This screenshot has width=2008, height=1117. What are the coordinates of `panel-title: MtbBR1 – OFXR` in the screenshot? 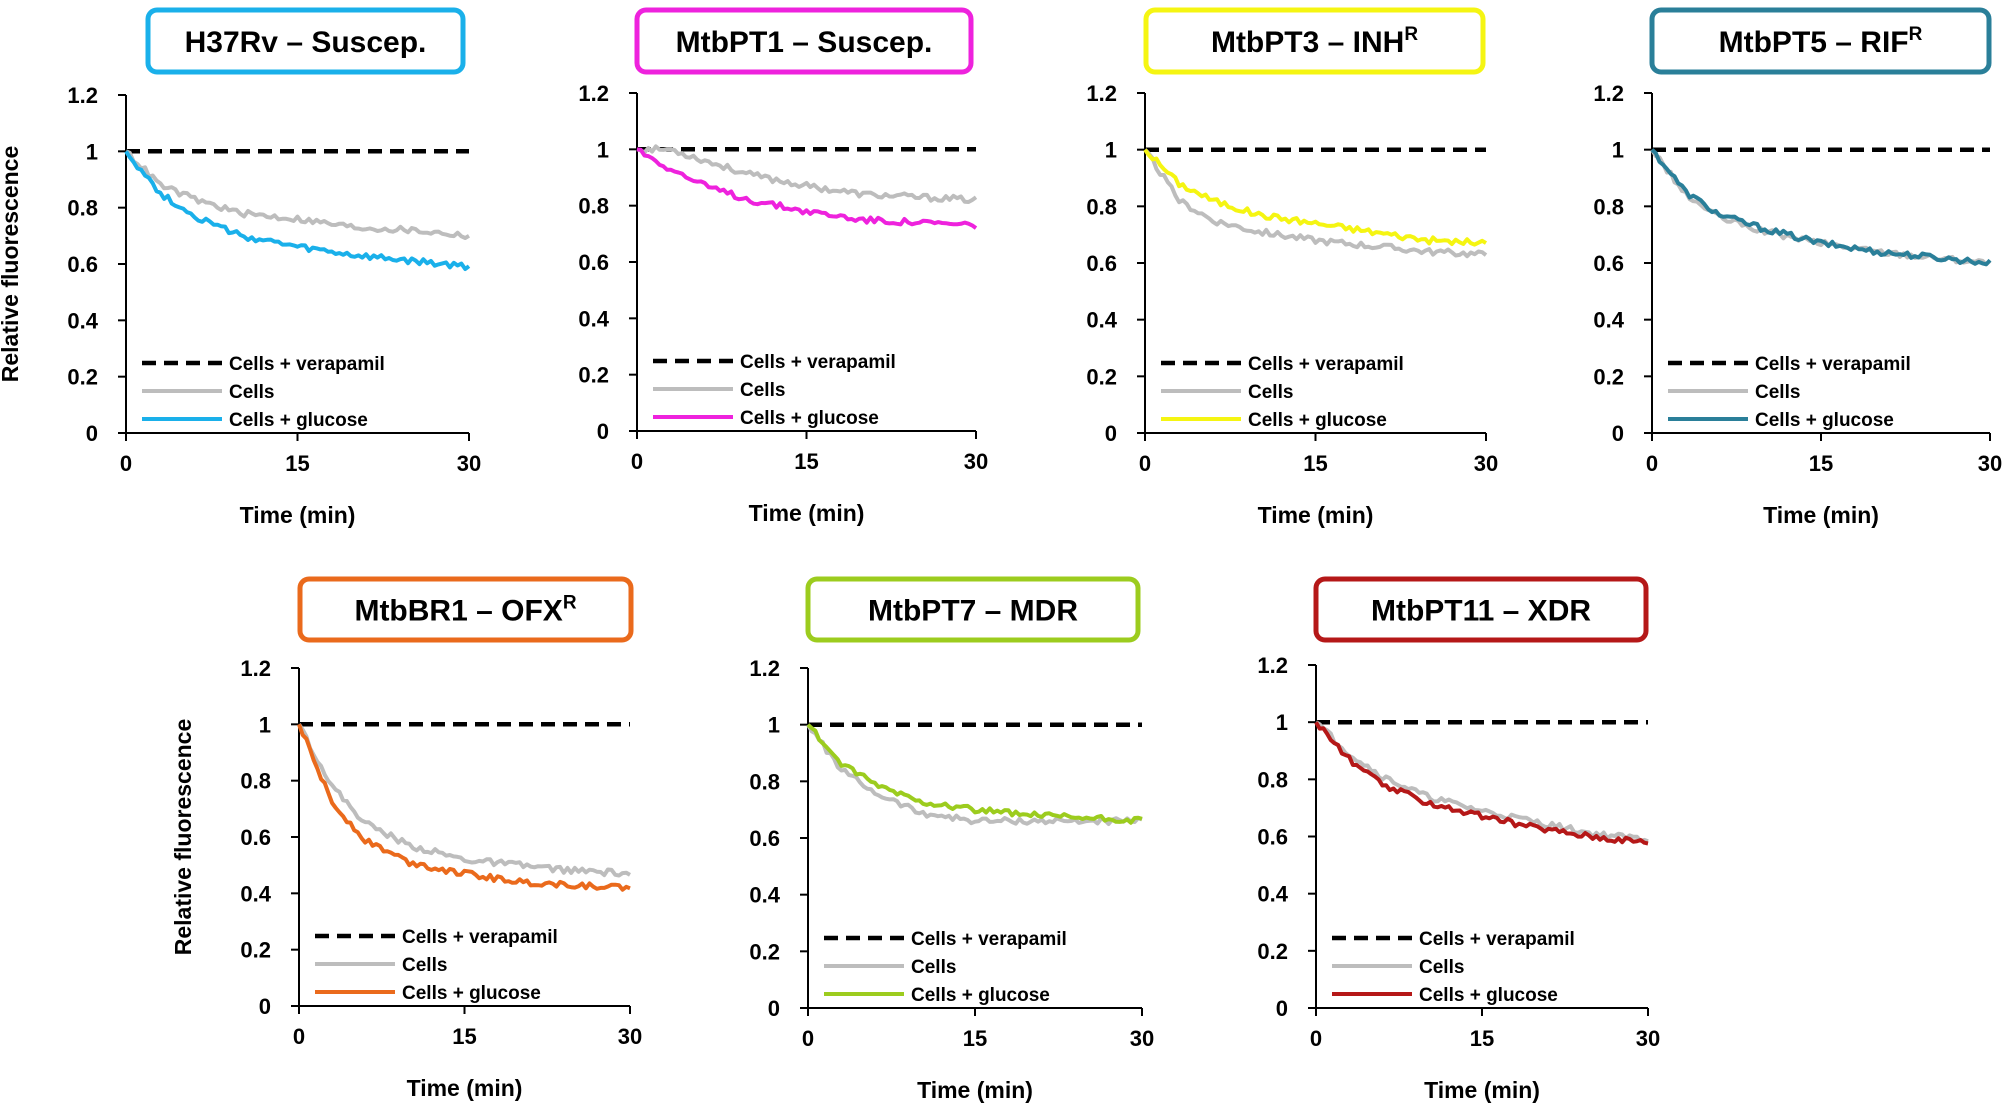 It's located at (465, 610).